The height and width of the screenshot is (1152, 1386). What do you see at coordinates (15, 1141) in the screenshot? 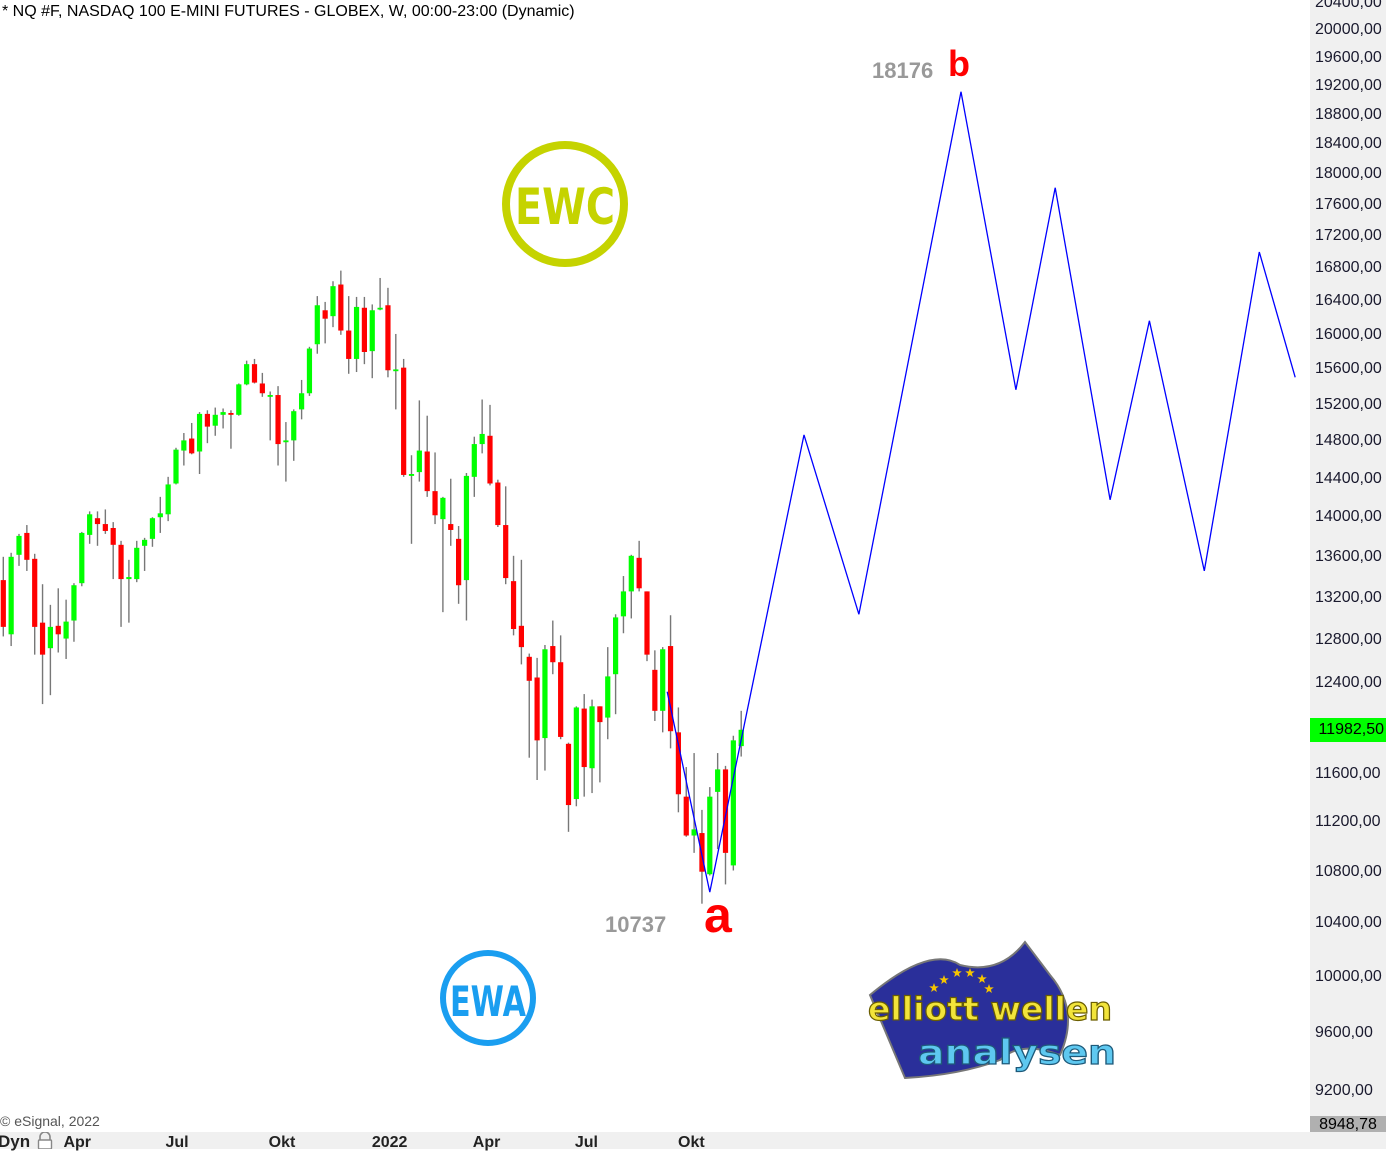
I see `dynamic-mode-label: Dyn` at bounding box center [15, 1141].